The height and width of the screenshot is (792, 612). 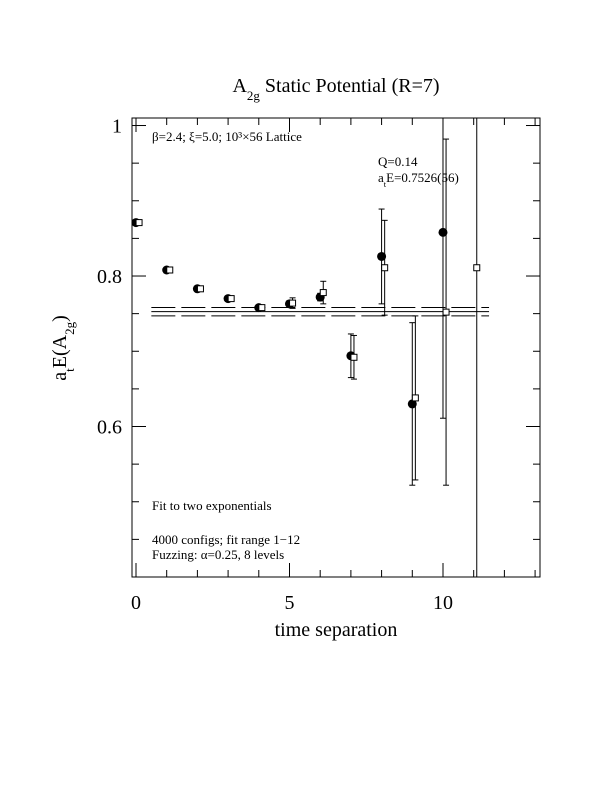 I want to click on text-part: E=0.7526(56), so click(x=422, y=177).